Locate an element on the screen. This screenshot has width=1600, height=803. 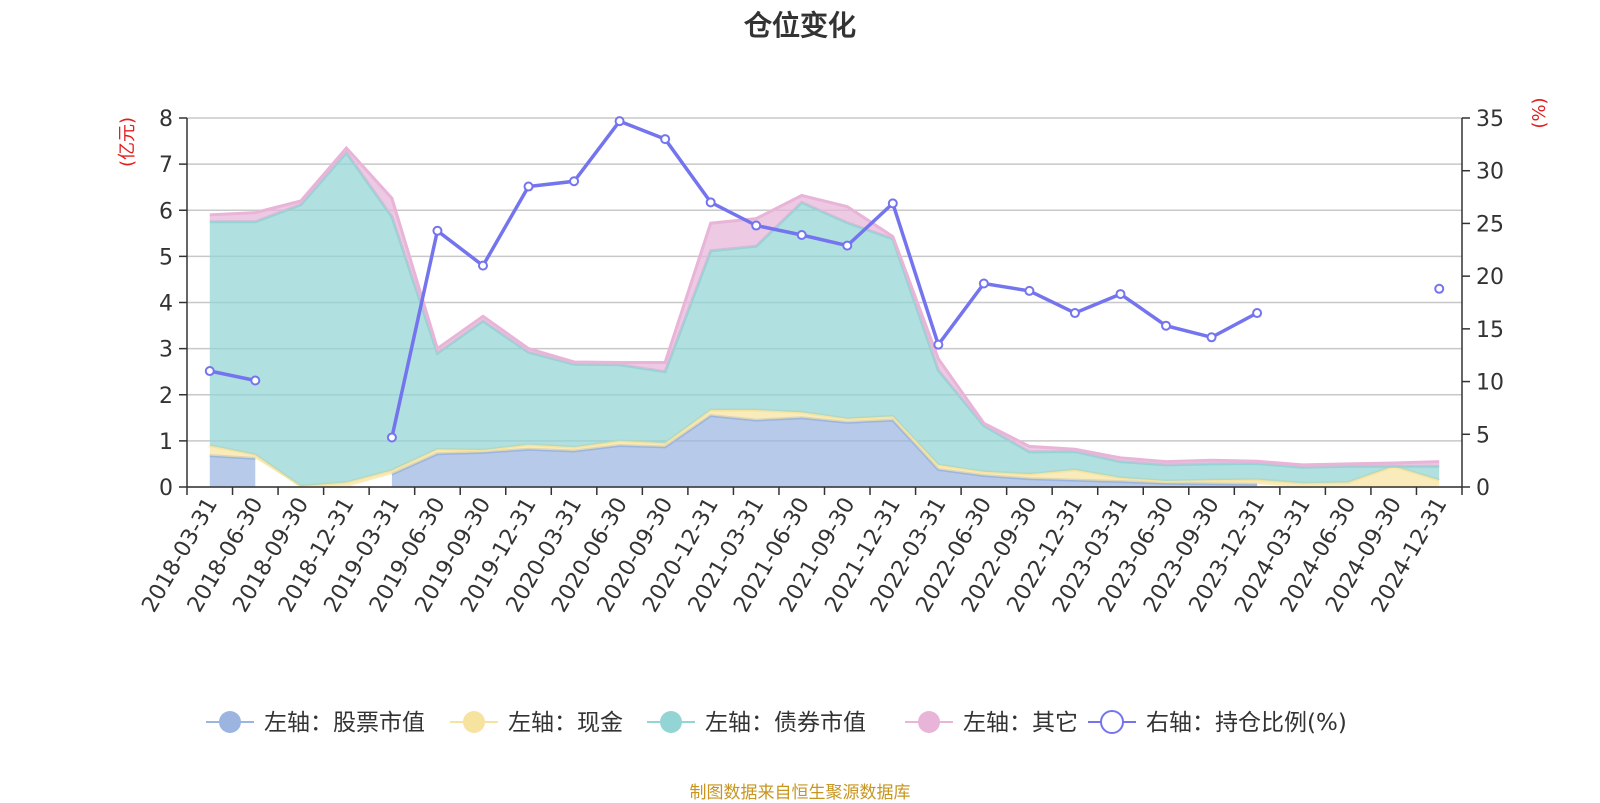
left-tick-label: 2 is located at coordinates (166, 396).